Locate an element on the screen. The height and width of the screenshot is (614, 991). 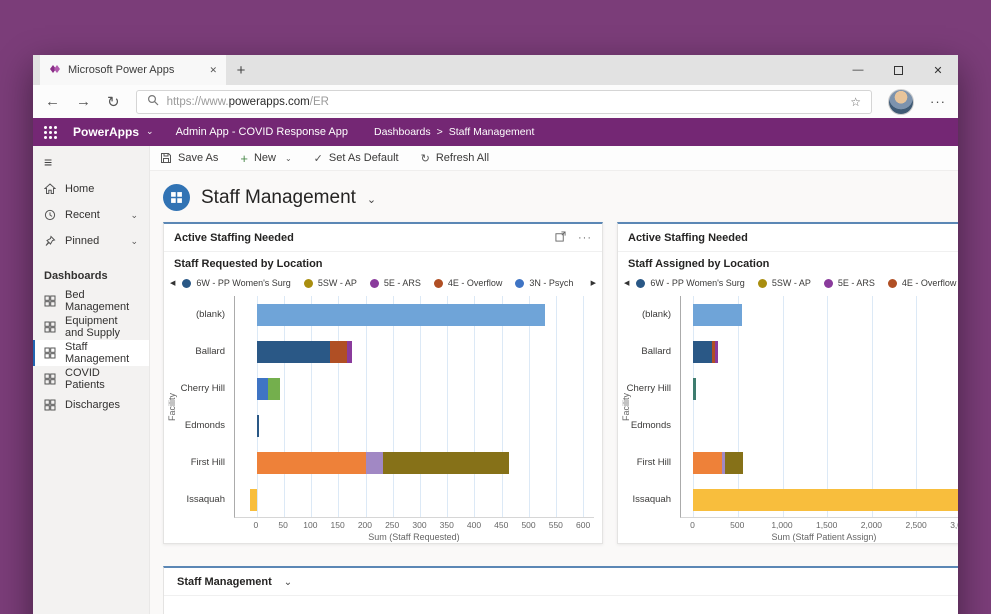
x-tick-label: 0 is located at coordinates (256, 525).